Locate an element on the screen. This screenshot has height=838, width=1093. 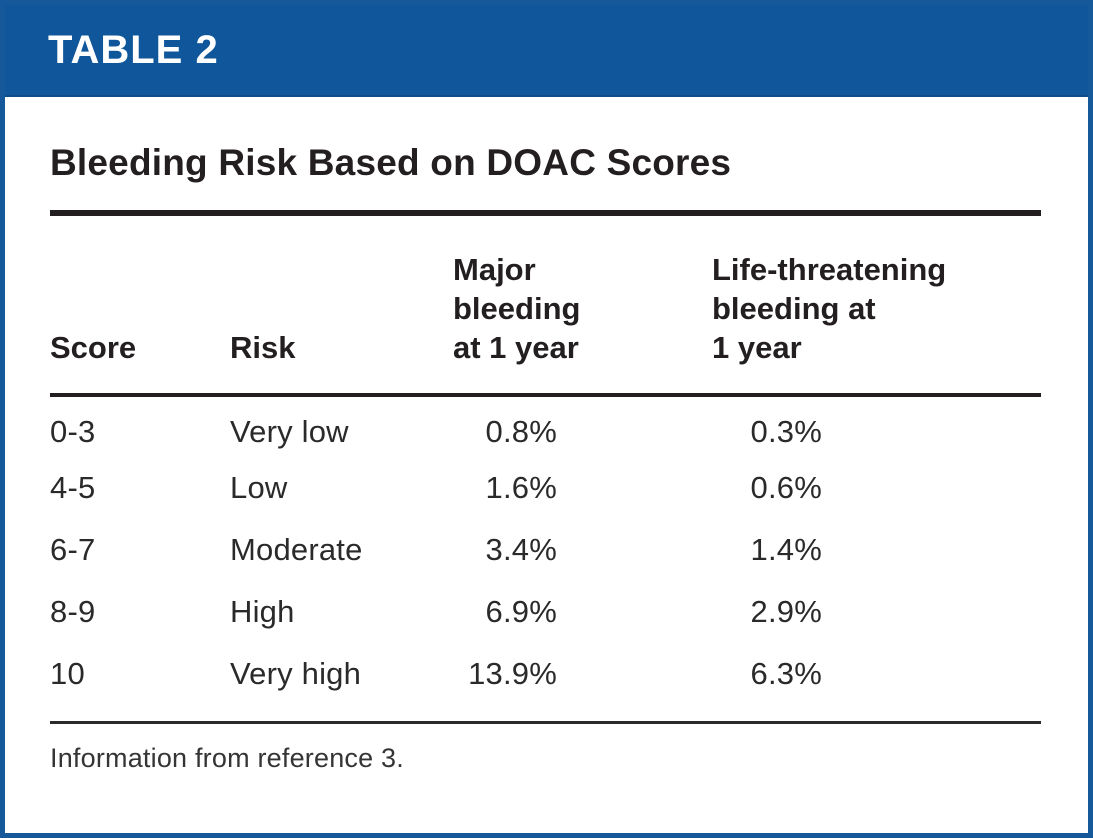
cell-risk: Very high is located at coordinates (296, 673).